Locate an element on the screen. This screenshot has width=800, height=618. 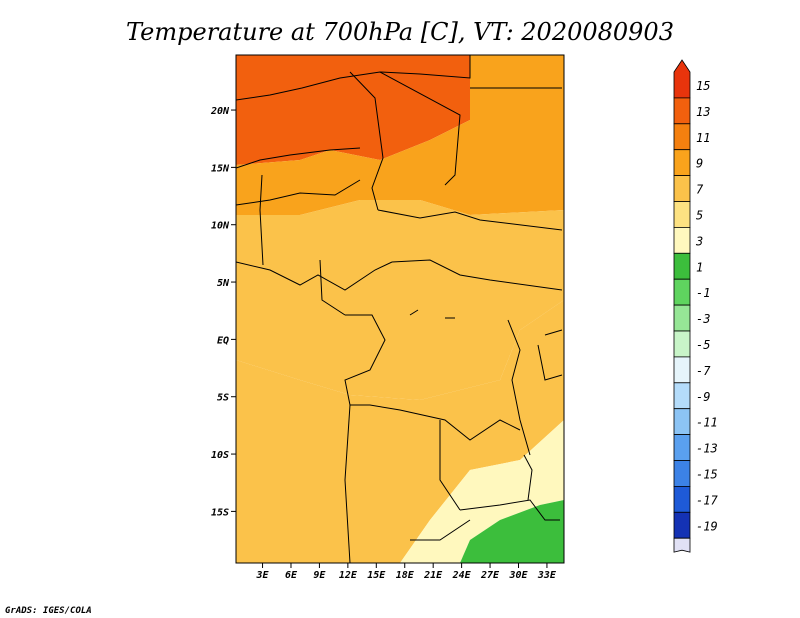
colorbar-top-arrow is located at coordinates (682, 79).